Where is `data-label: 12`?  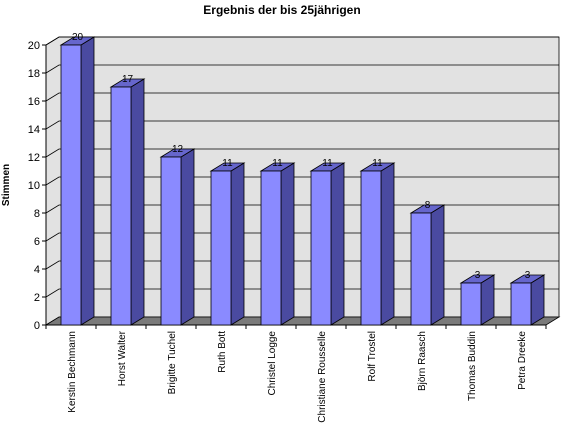
data-label: 12 is located at coordinates (178, 149).